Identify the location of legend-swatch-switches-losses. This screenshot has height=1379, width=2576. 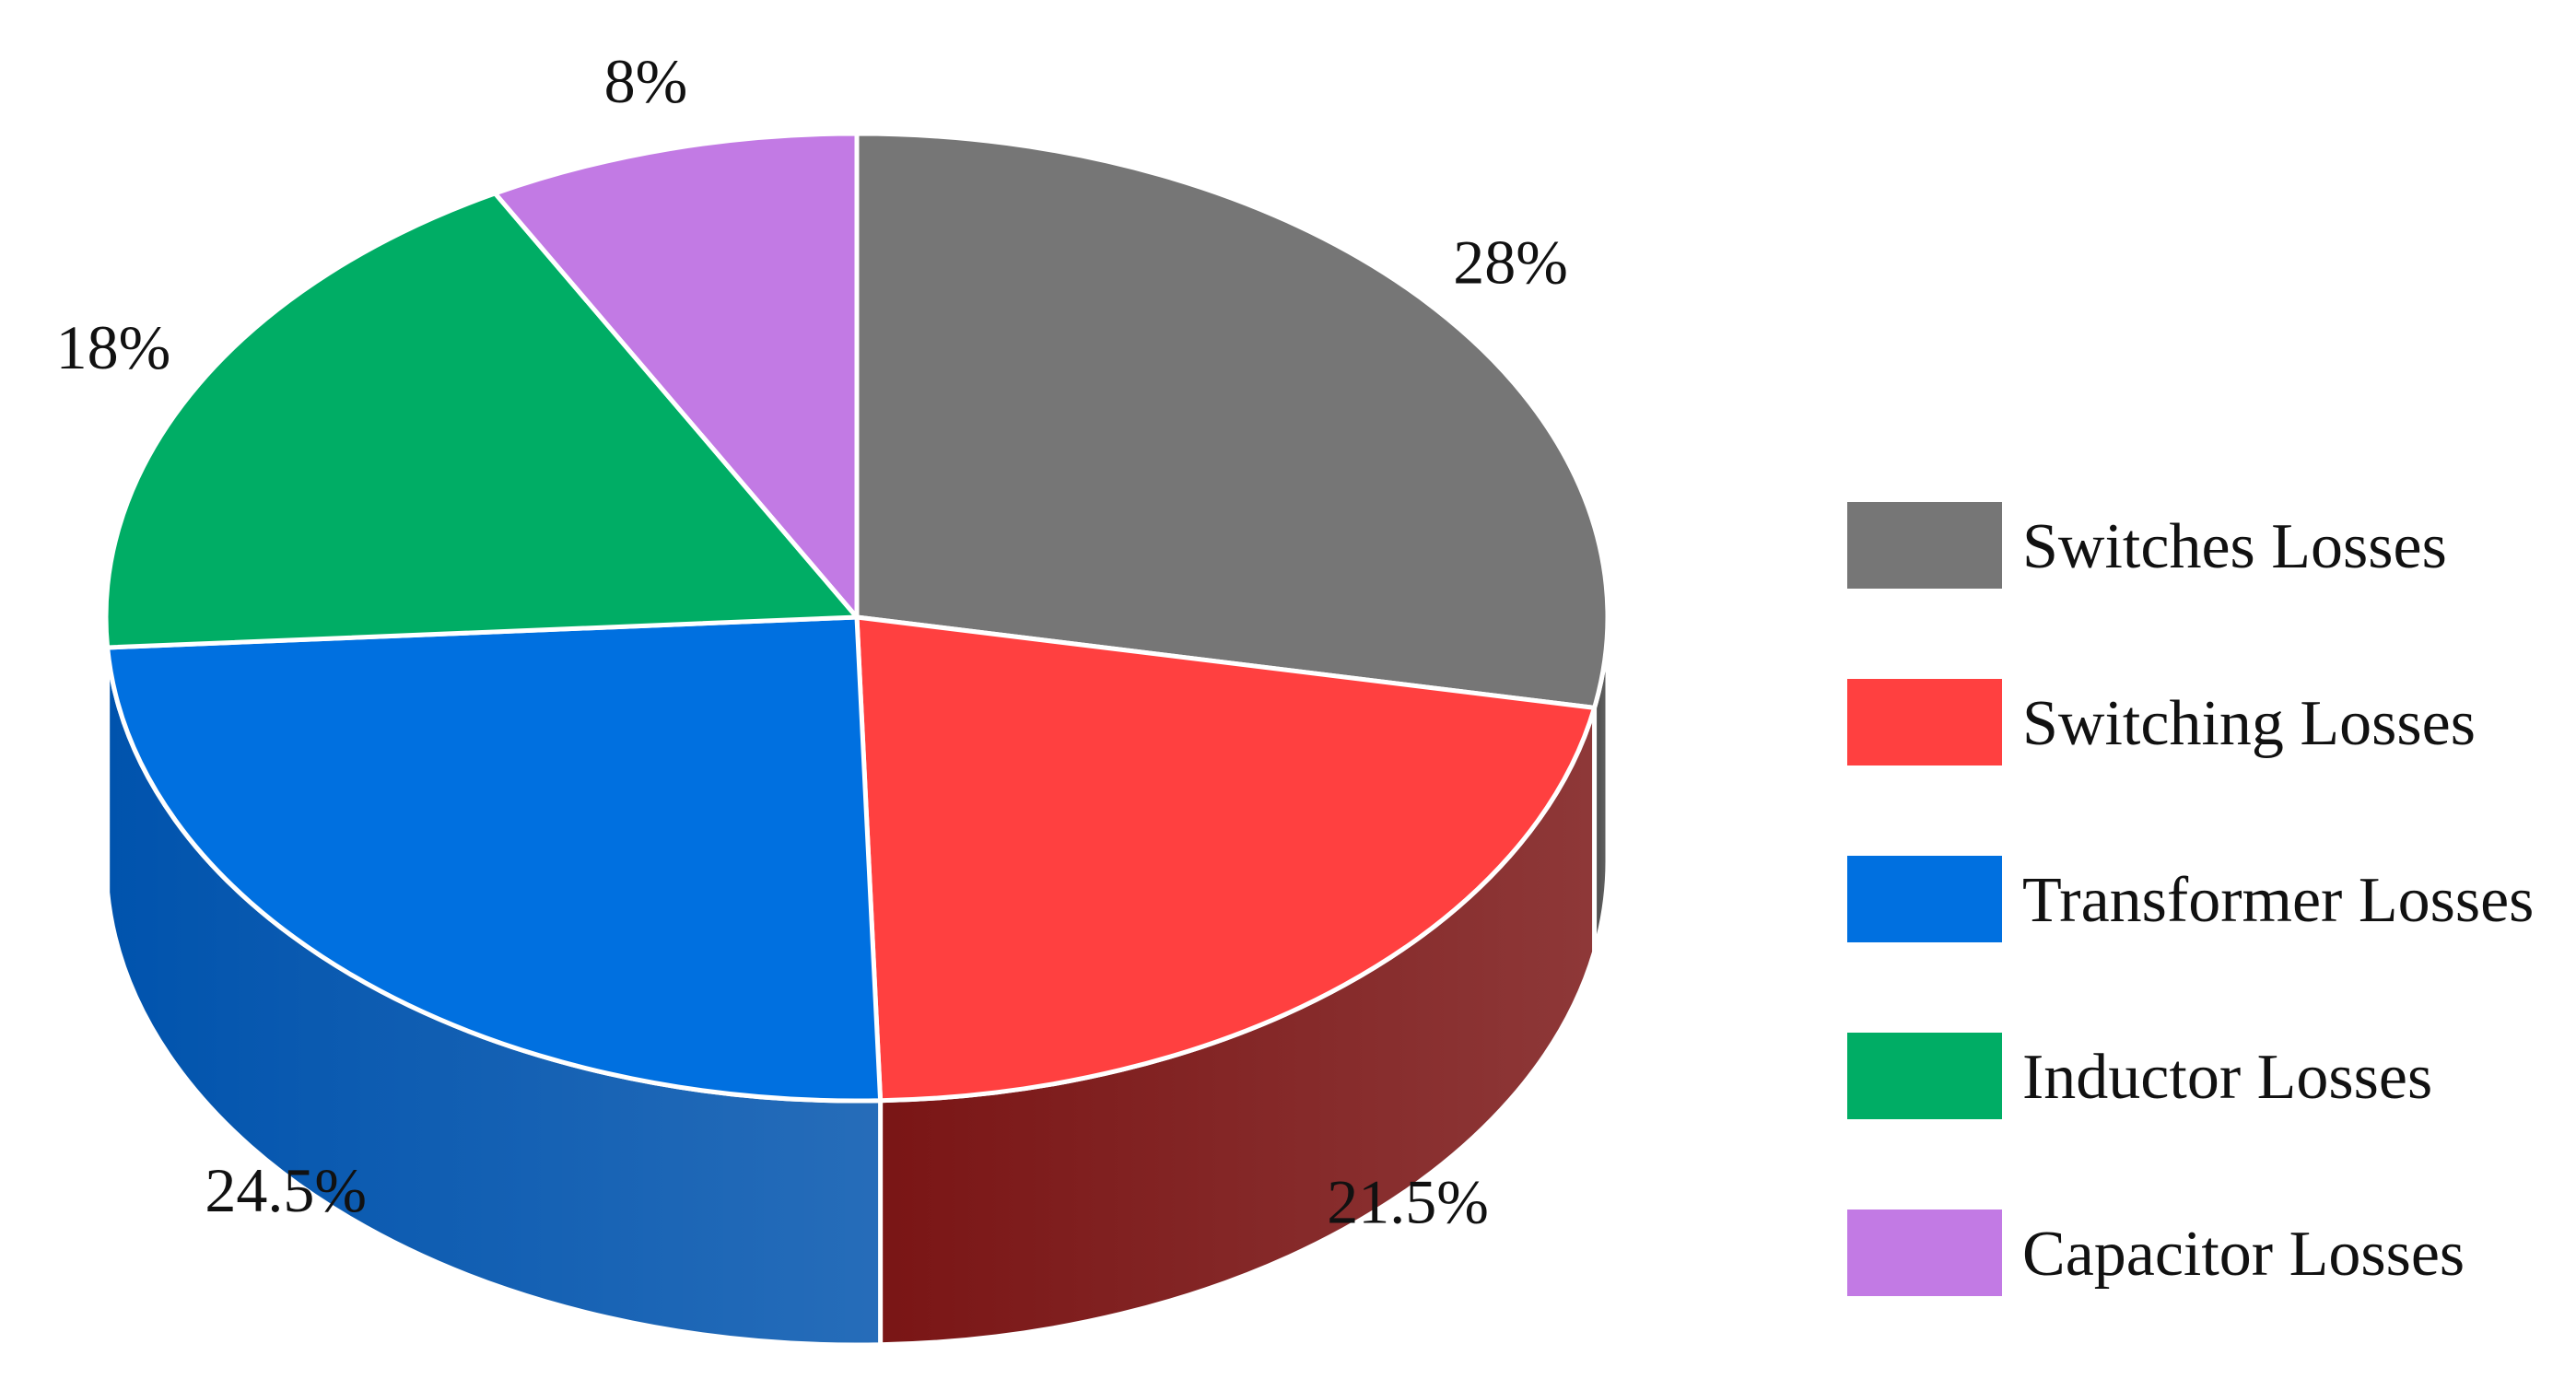
(1924, 545).